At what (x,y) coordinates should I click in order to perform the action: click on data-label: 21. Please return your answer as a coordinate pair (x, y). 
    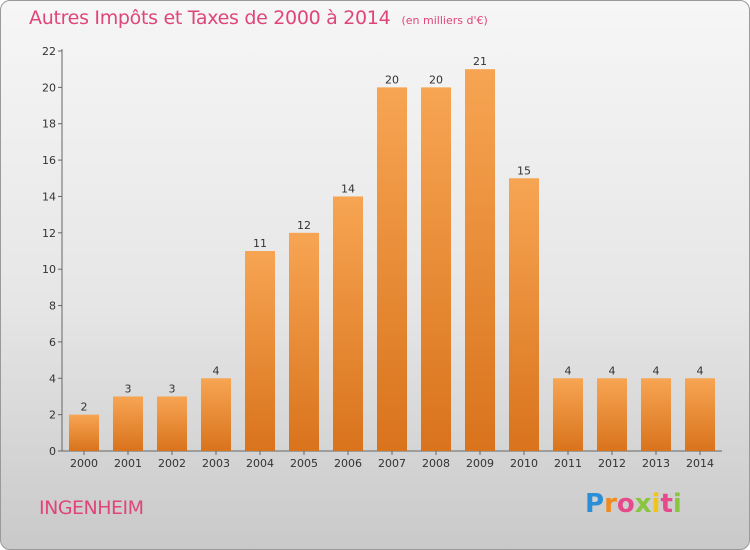
    Looking at the image, I should click on (480, 61).